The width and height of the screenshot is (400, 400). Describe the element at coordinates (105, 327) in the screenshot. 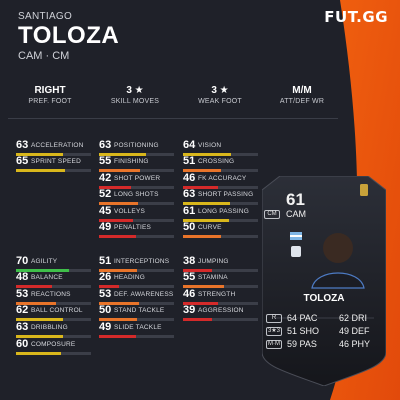

I see `stat-value: 49` at that location.